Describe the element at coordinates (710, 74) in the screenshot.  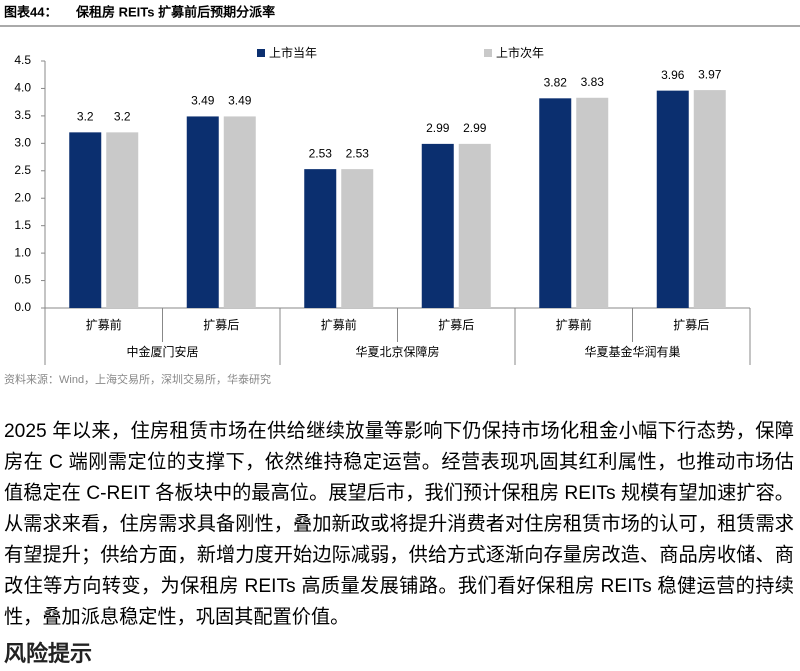
I see `value-label: 3.97` at that location.